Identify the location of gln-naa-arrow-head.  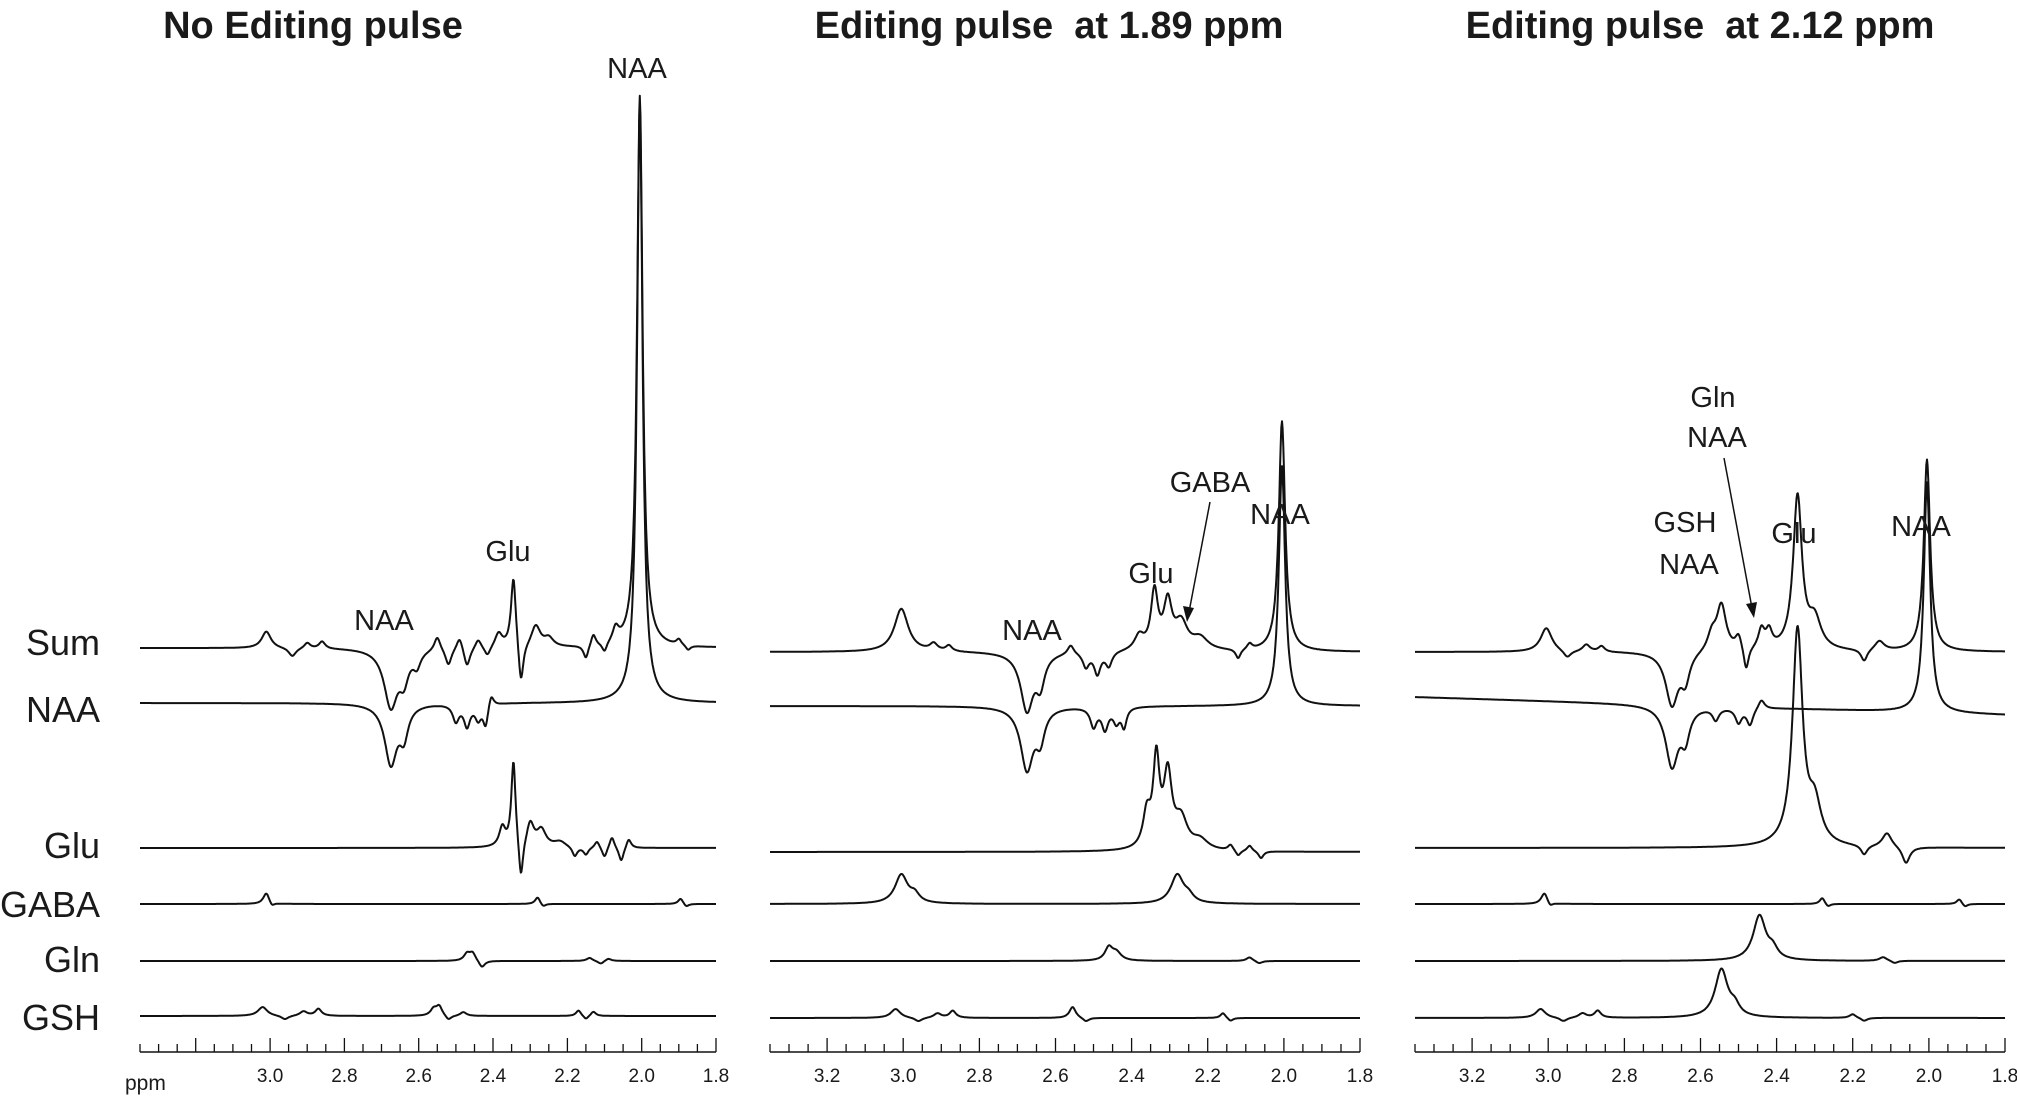
(1751, 610).